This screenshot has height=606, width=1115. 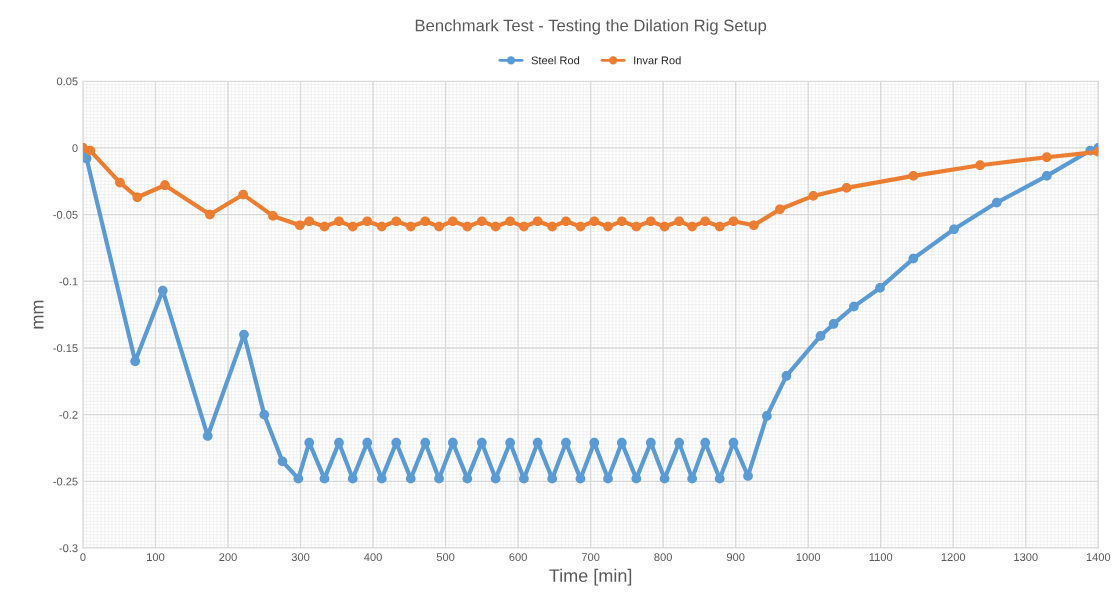 What do you see at coordinates (953, 557) in the screenshot?
I see `x-tick-label: 1200` at bounding box center [953, 557].